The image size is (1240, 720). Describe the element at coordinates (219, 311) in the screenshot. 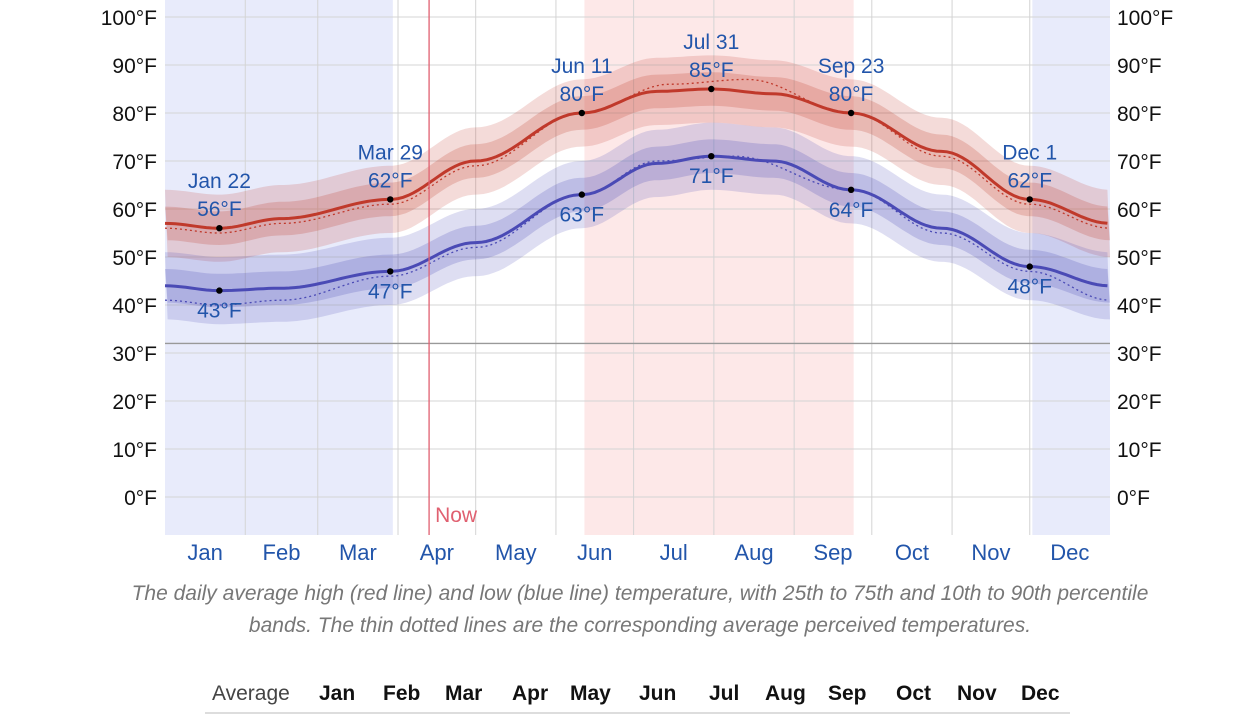

I see `annotation-value: 43°F` at that location.